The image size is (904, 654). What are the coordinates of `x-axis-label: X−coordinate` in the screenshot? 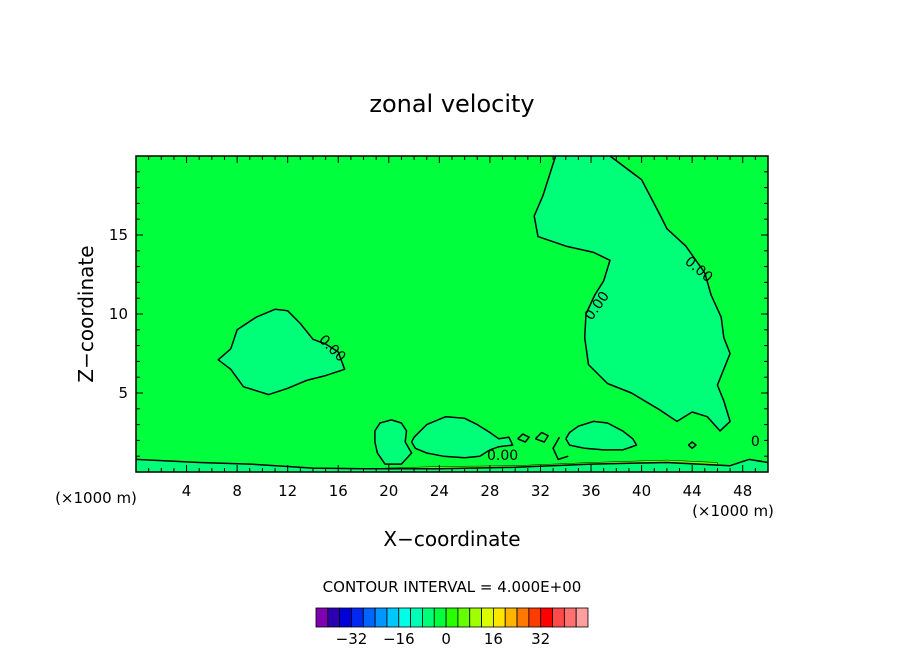 It's located at (451, 539).